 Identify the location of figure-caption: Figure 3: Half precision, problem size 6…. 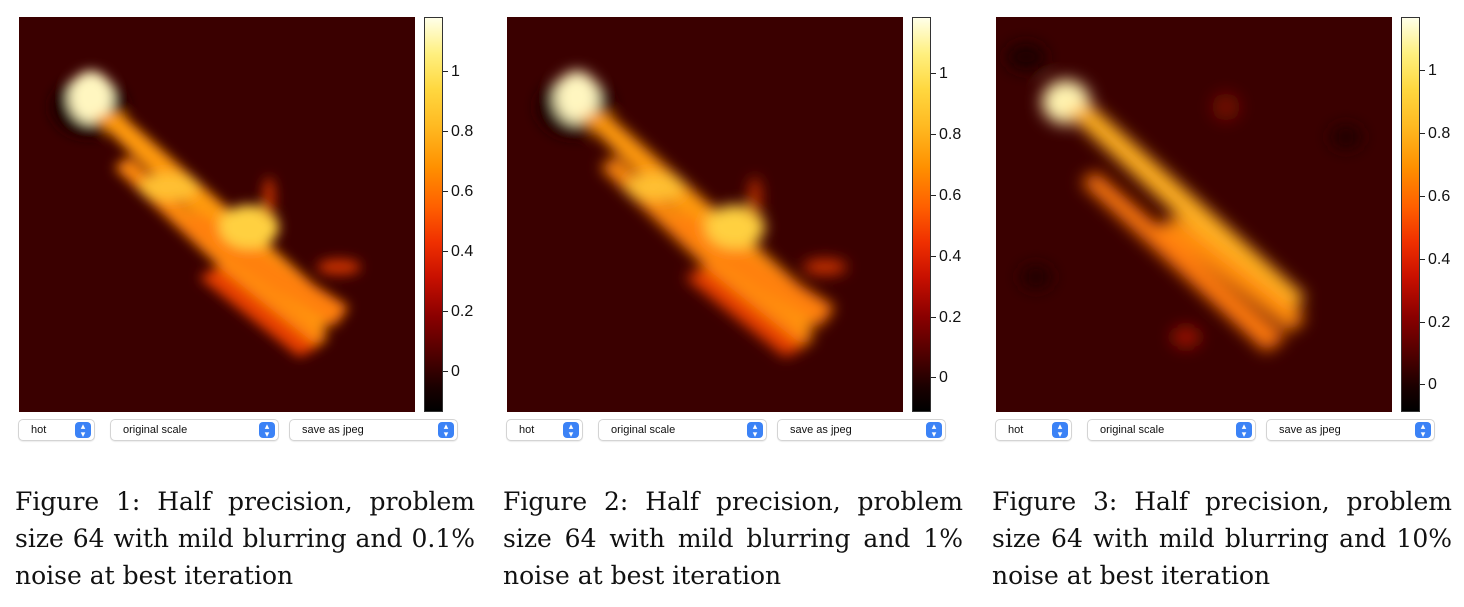
(1222, 538).